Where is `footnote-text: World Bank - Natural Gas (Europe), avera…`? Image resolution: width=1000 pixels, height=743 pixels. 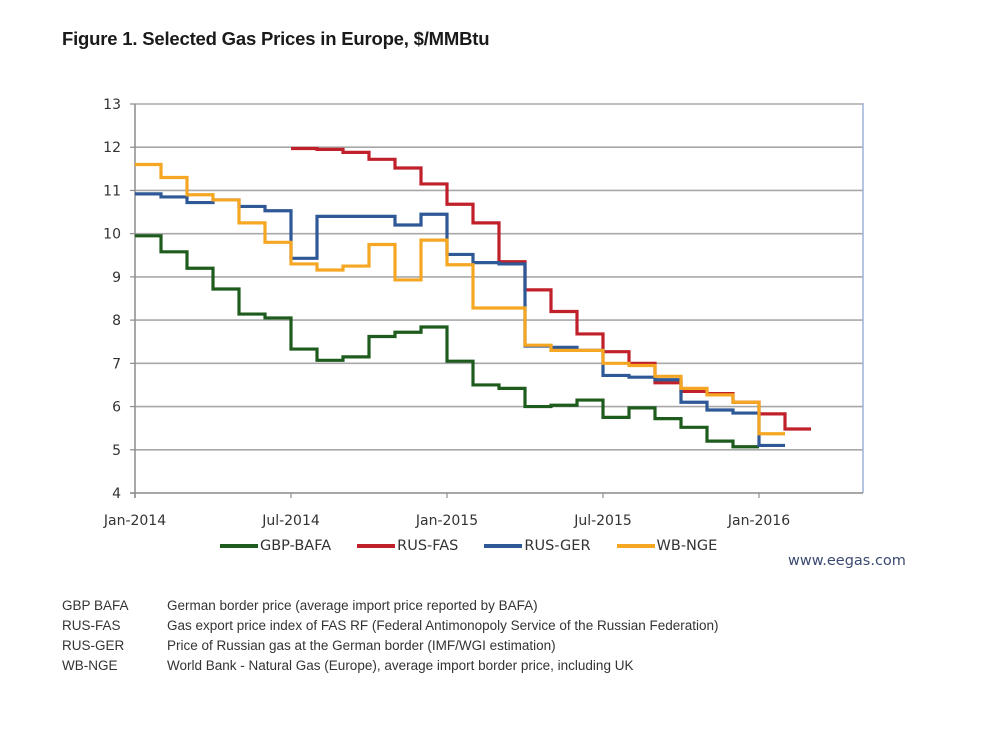 footnote-text: World Bank - Natural Gas (Europe), avera… is located at coordinates (400, 665).